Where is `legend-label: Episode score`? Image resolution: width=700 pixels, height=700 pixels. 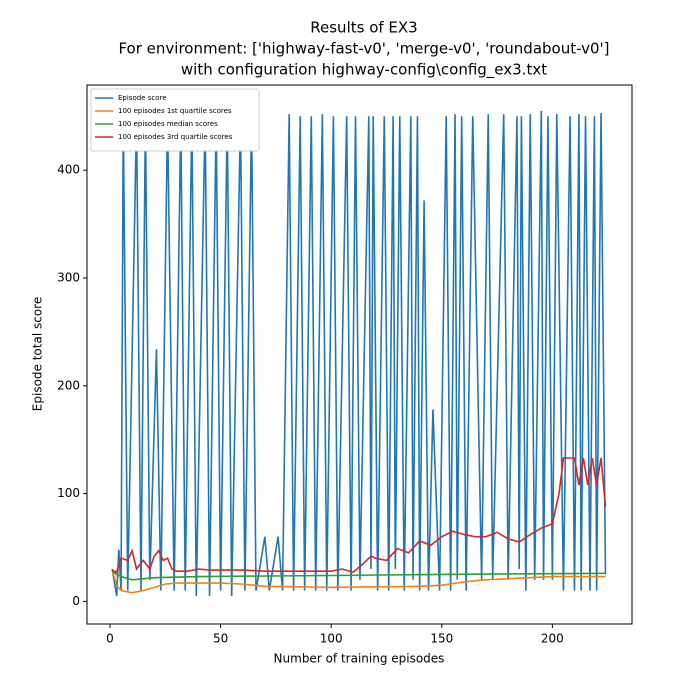 legend-label: Episode score is located at coordinates (142, 98).